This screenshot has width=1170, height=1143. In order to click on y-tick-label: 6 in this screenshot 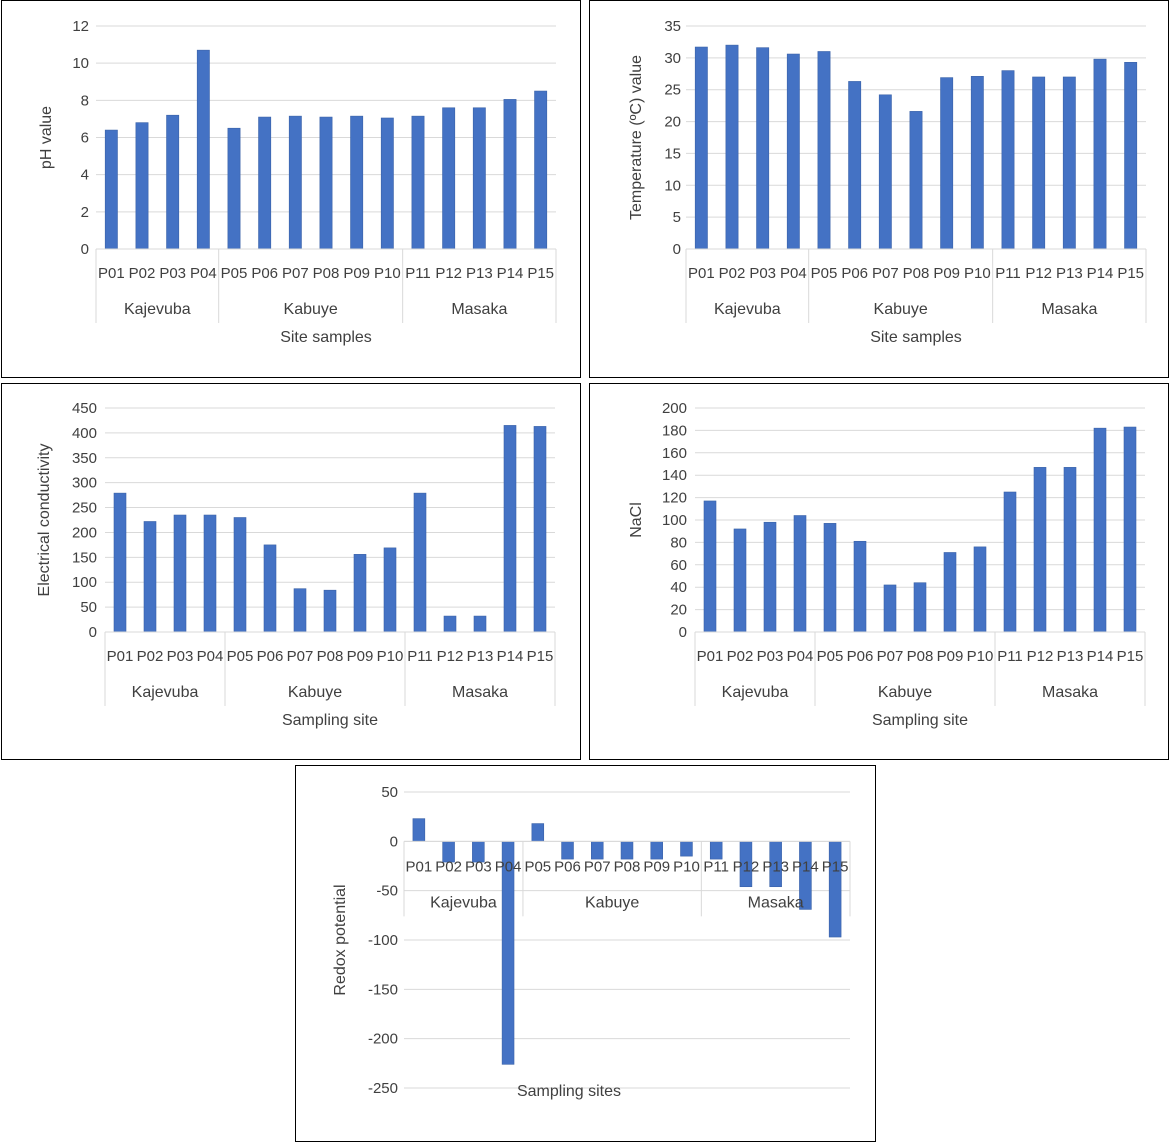, I will do `click(85, 138)`.